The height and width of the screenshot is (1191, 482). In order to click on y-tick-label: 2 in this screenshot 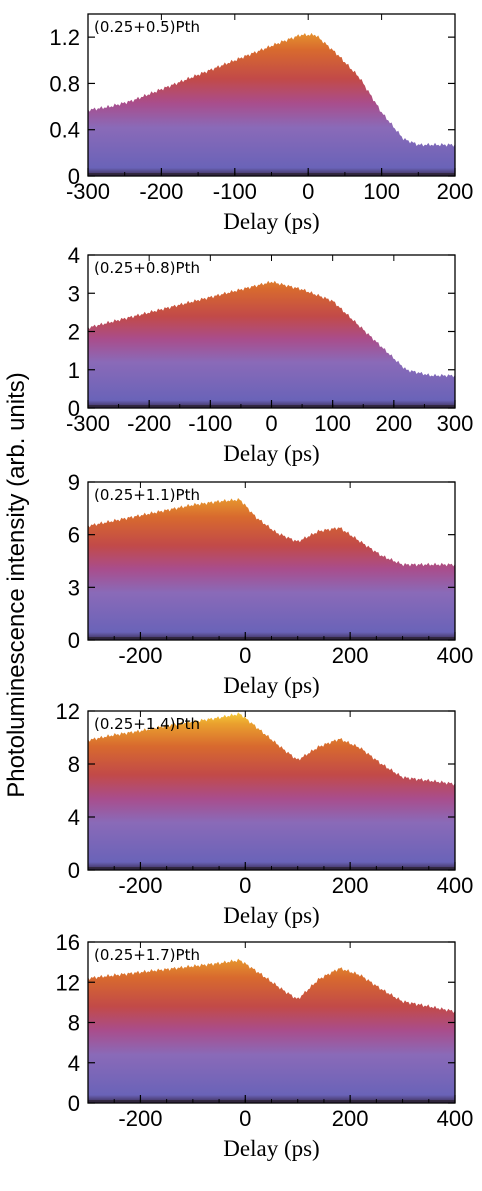, I will do `click(74, 332)`.